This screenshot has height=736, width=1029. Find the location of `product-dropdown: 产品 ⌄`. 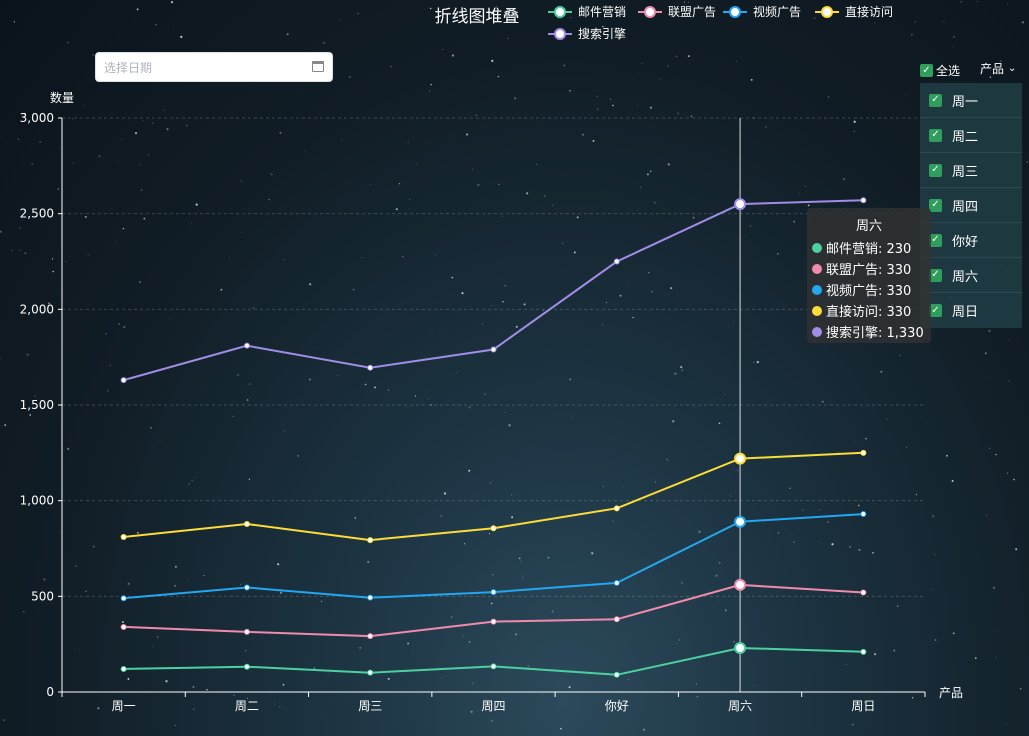

product-dropdown: 产品 ⌄ is located at coordinates (998, 68).